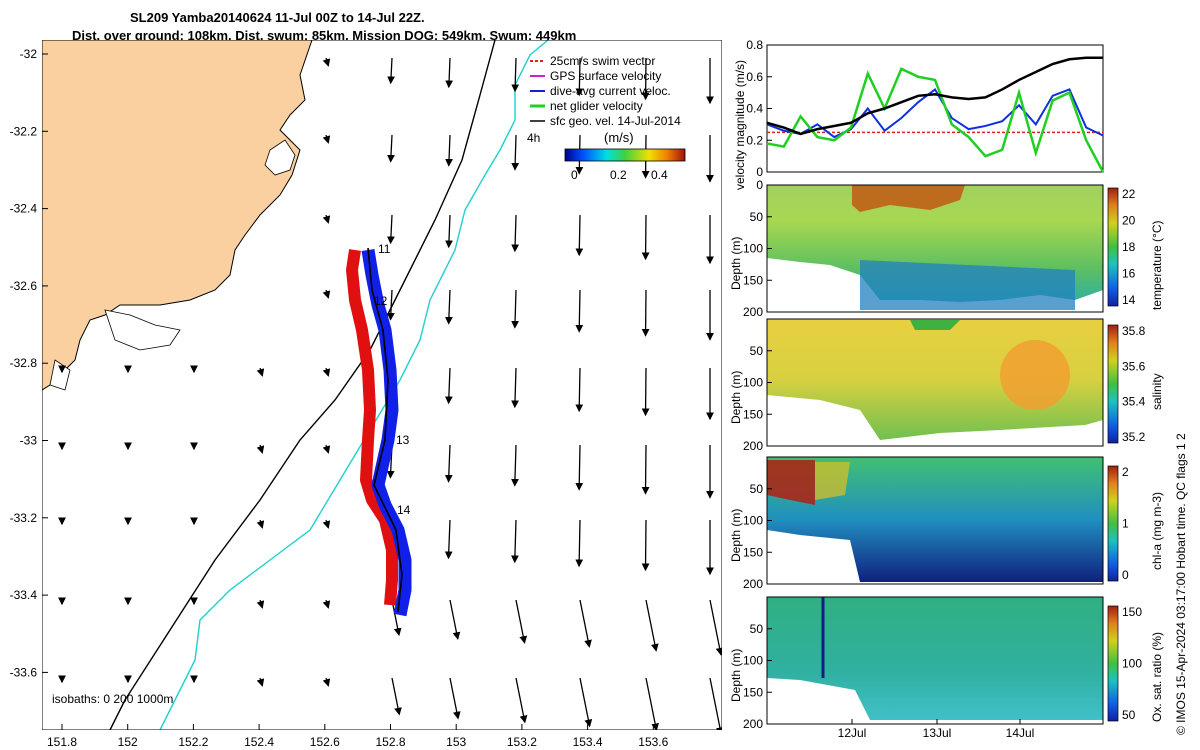 The height and width of the screenshot is (750, 1200). What do you see at coordinates (852, 733) in the screenshot?
I see `time-tick-label: 12Jul` at bounding box center [852, 733].